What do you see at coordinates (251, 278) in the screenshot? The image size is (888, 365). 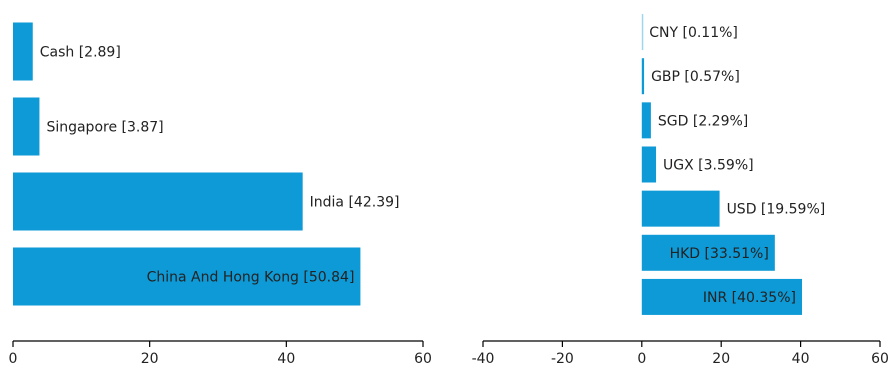 I see `left-data-label: China And Hong Kong [50.84]` at bounding box center [251, 278].